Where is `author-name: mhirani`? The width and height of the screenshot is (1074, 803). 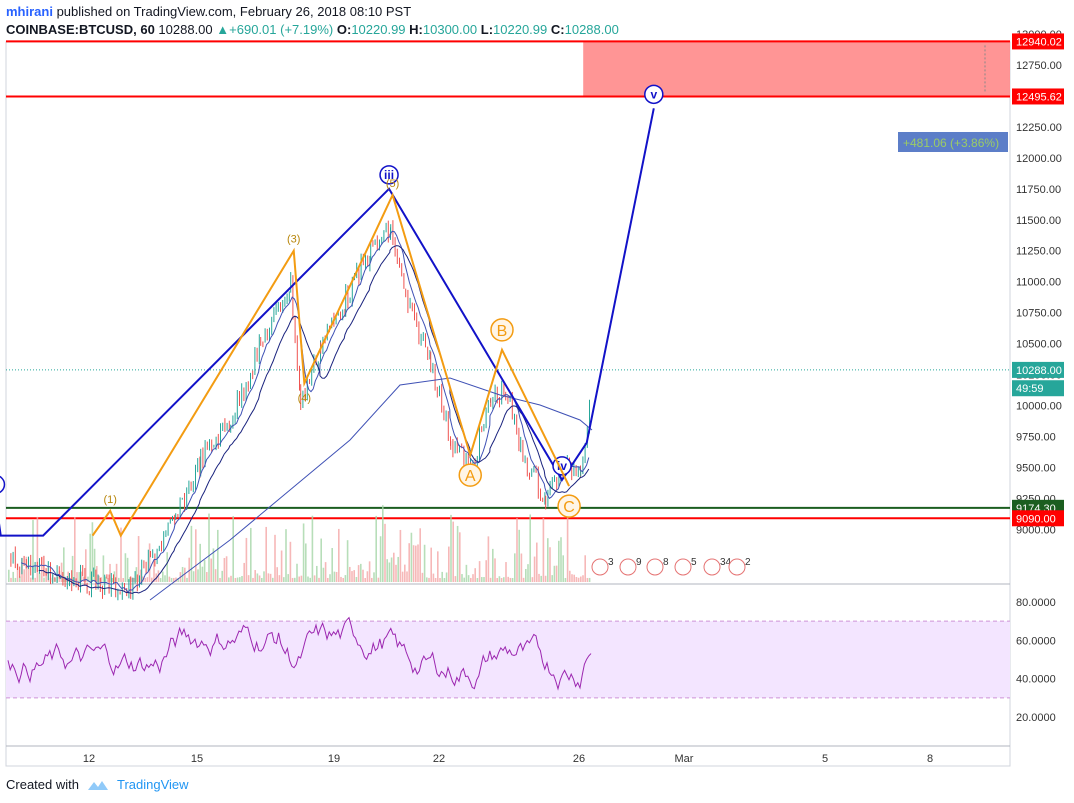
author-name: mhirani is located at coordinates (29, 11).